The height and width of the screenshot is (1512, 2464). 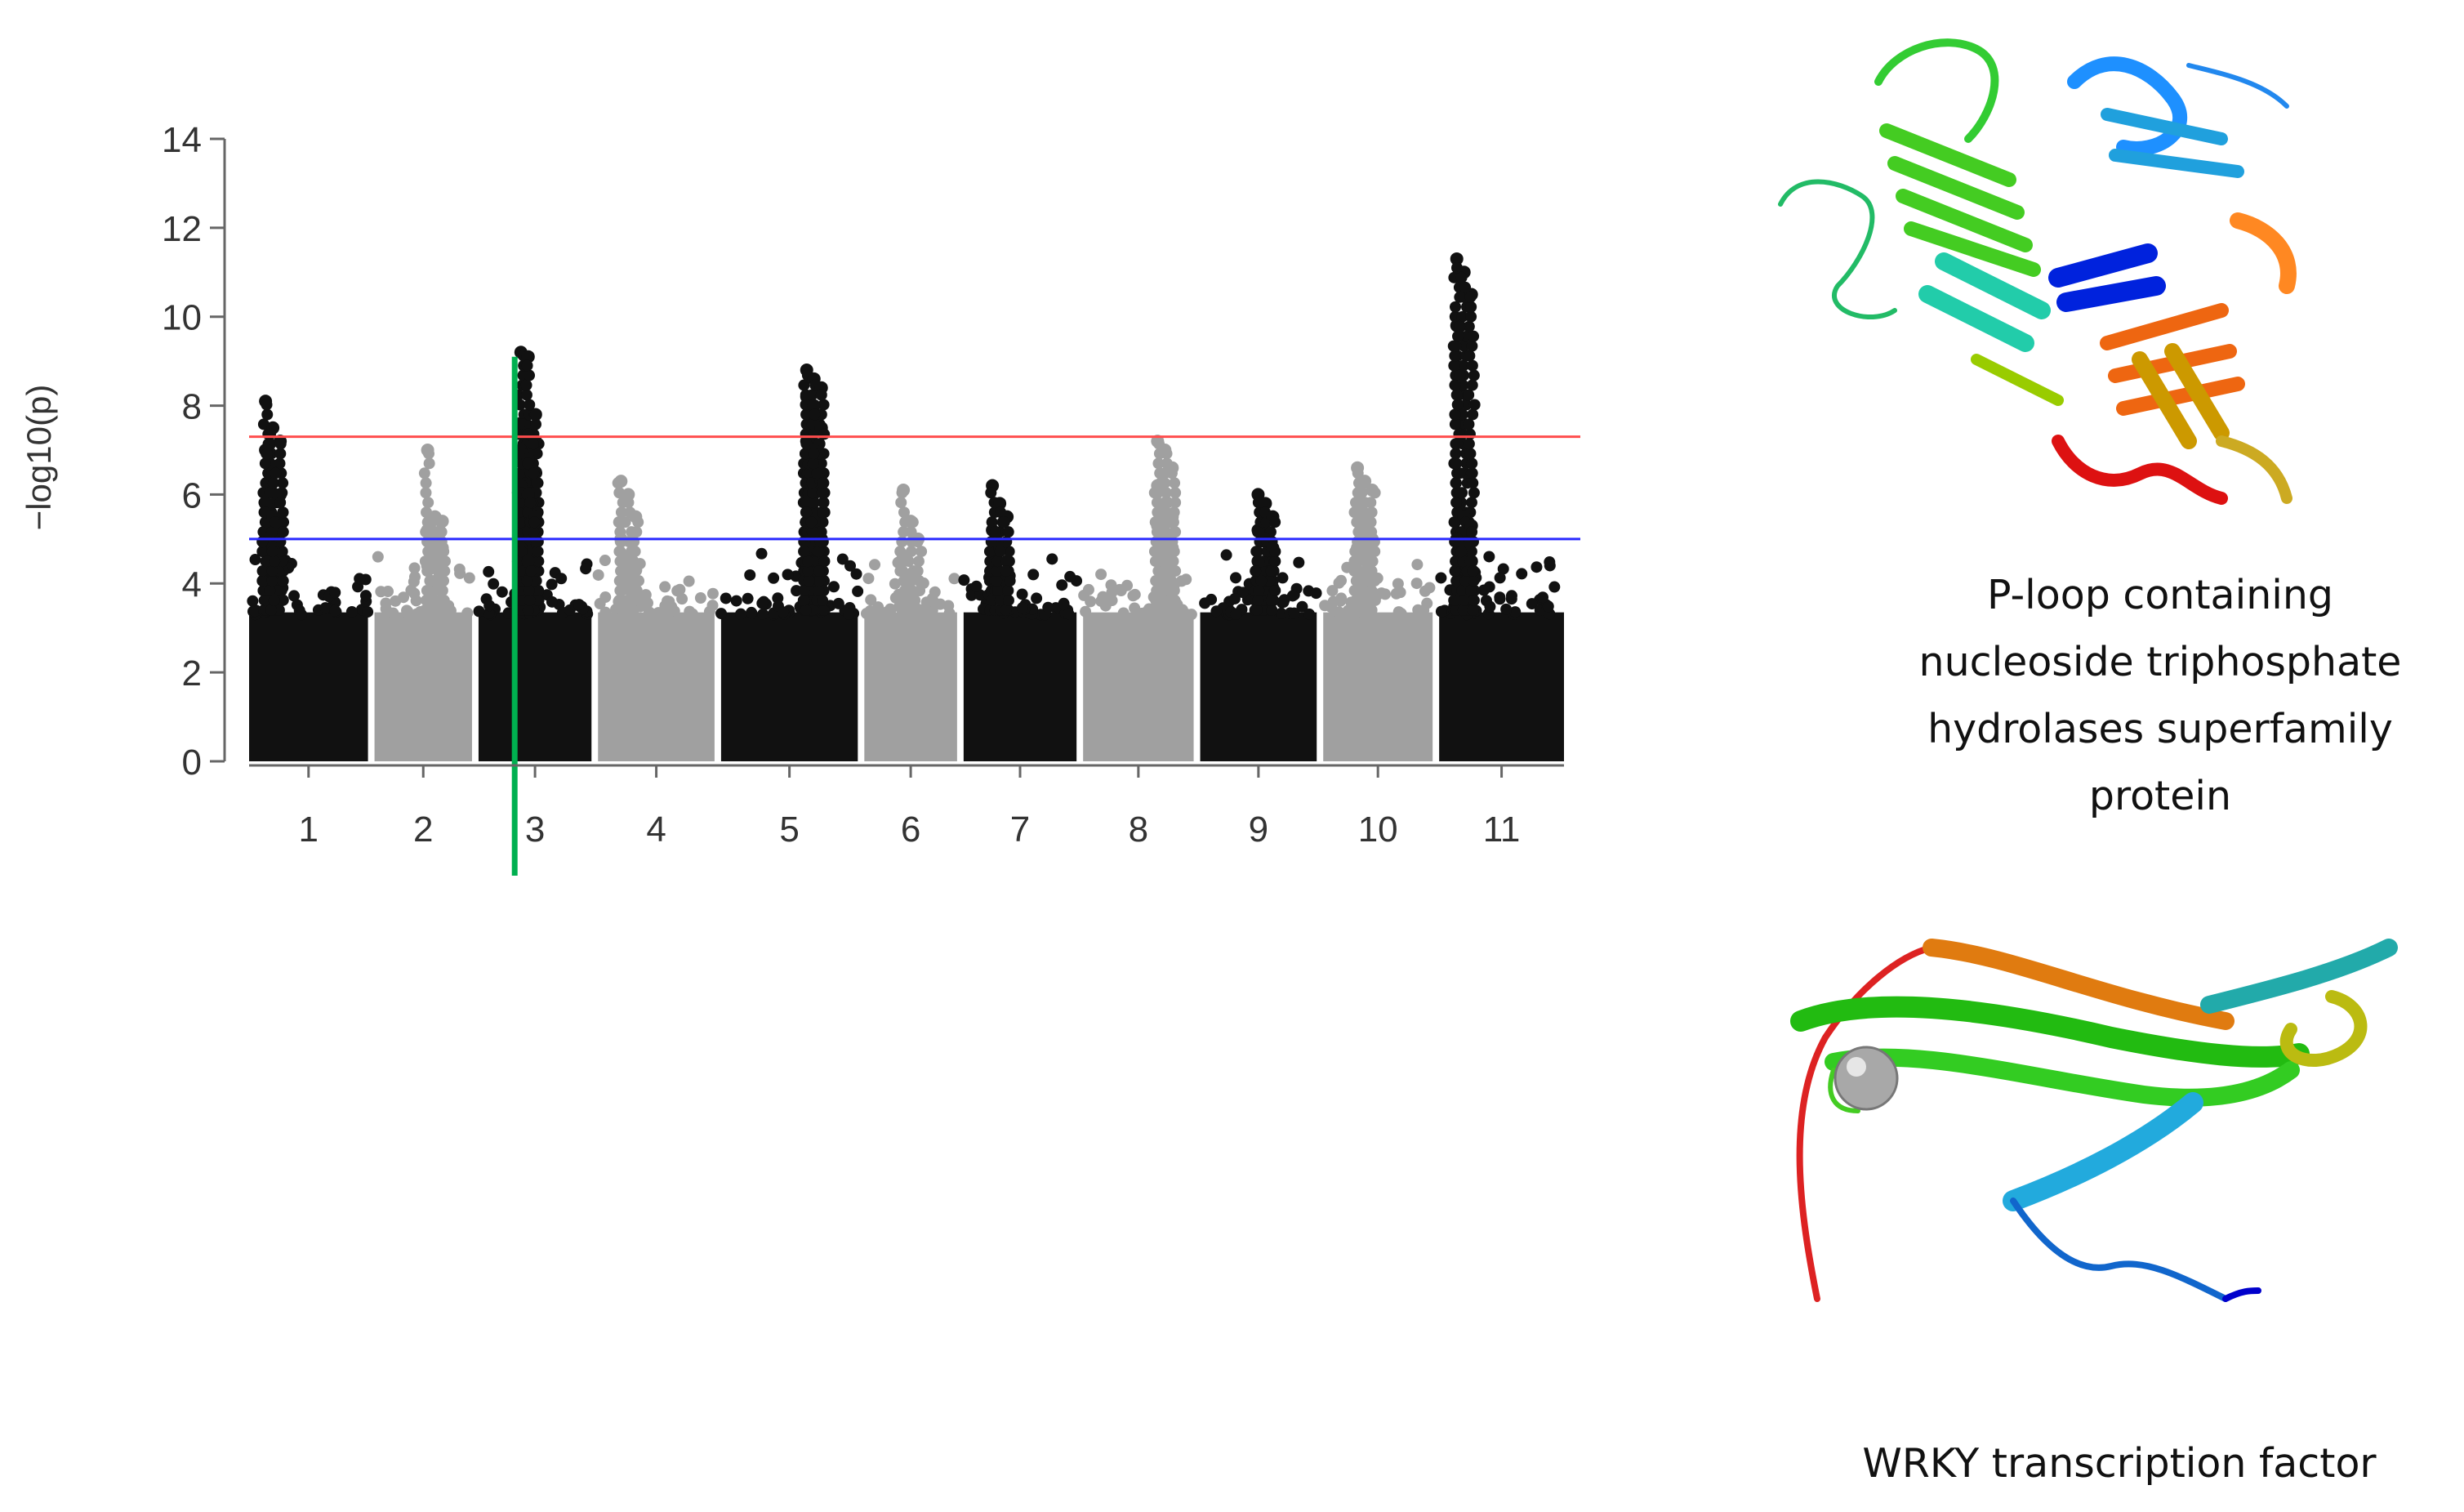 What do you see at coordinates (1501, 687) in the screenshot?
I see `chromosome-11-points-block` at bounding box center [1501, 687].